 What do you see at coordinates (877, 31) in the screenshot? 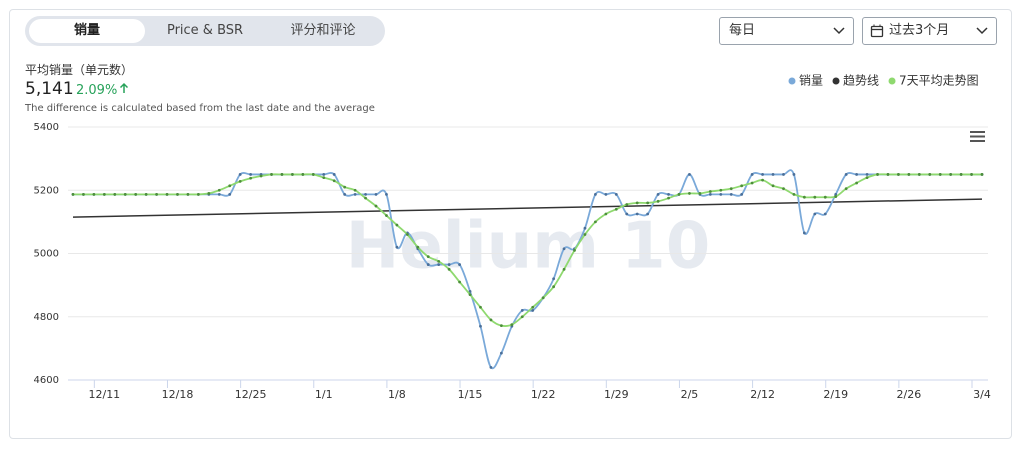
I see `calendar-icon` at bounding box center [877, 31].